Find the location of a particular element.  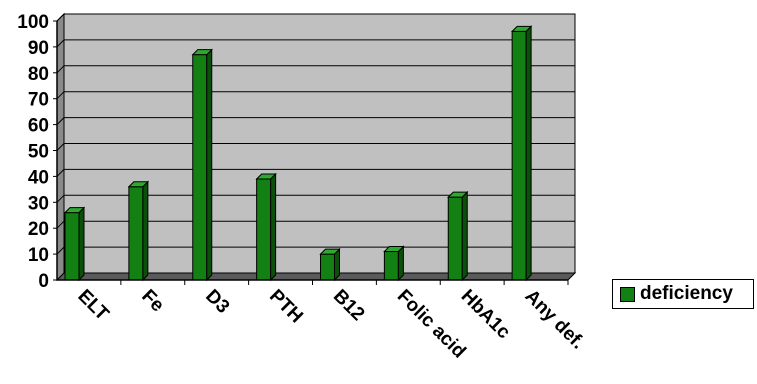

y-tick-label: 10 is located at coordinates (38, 255).